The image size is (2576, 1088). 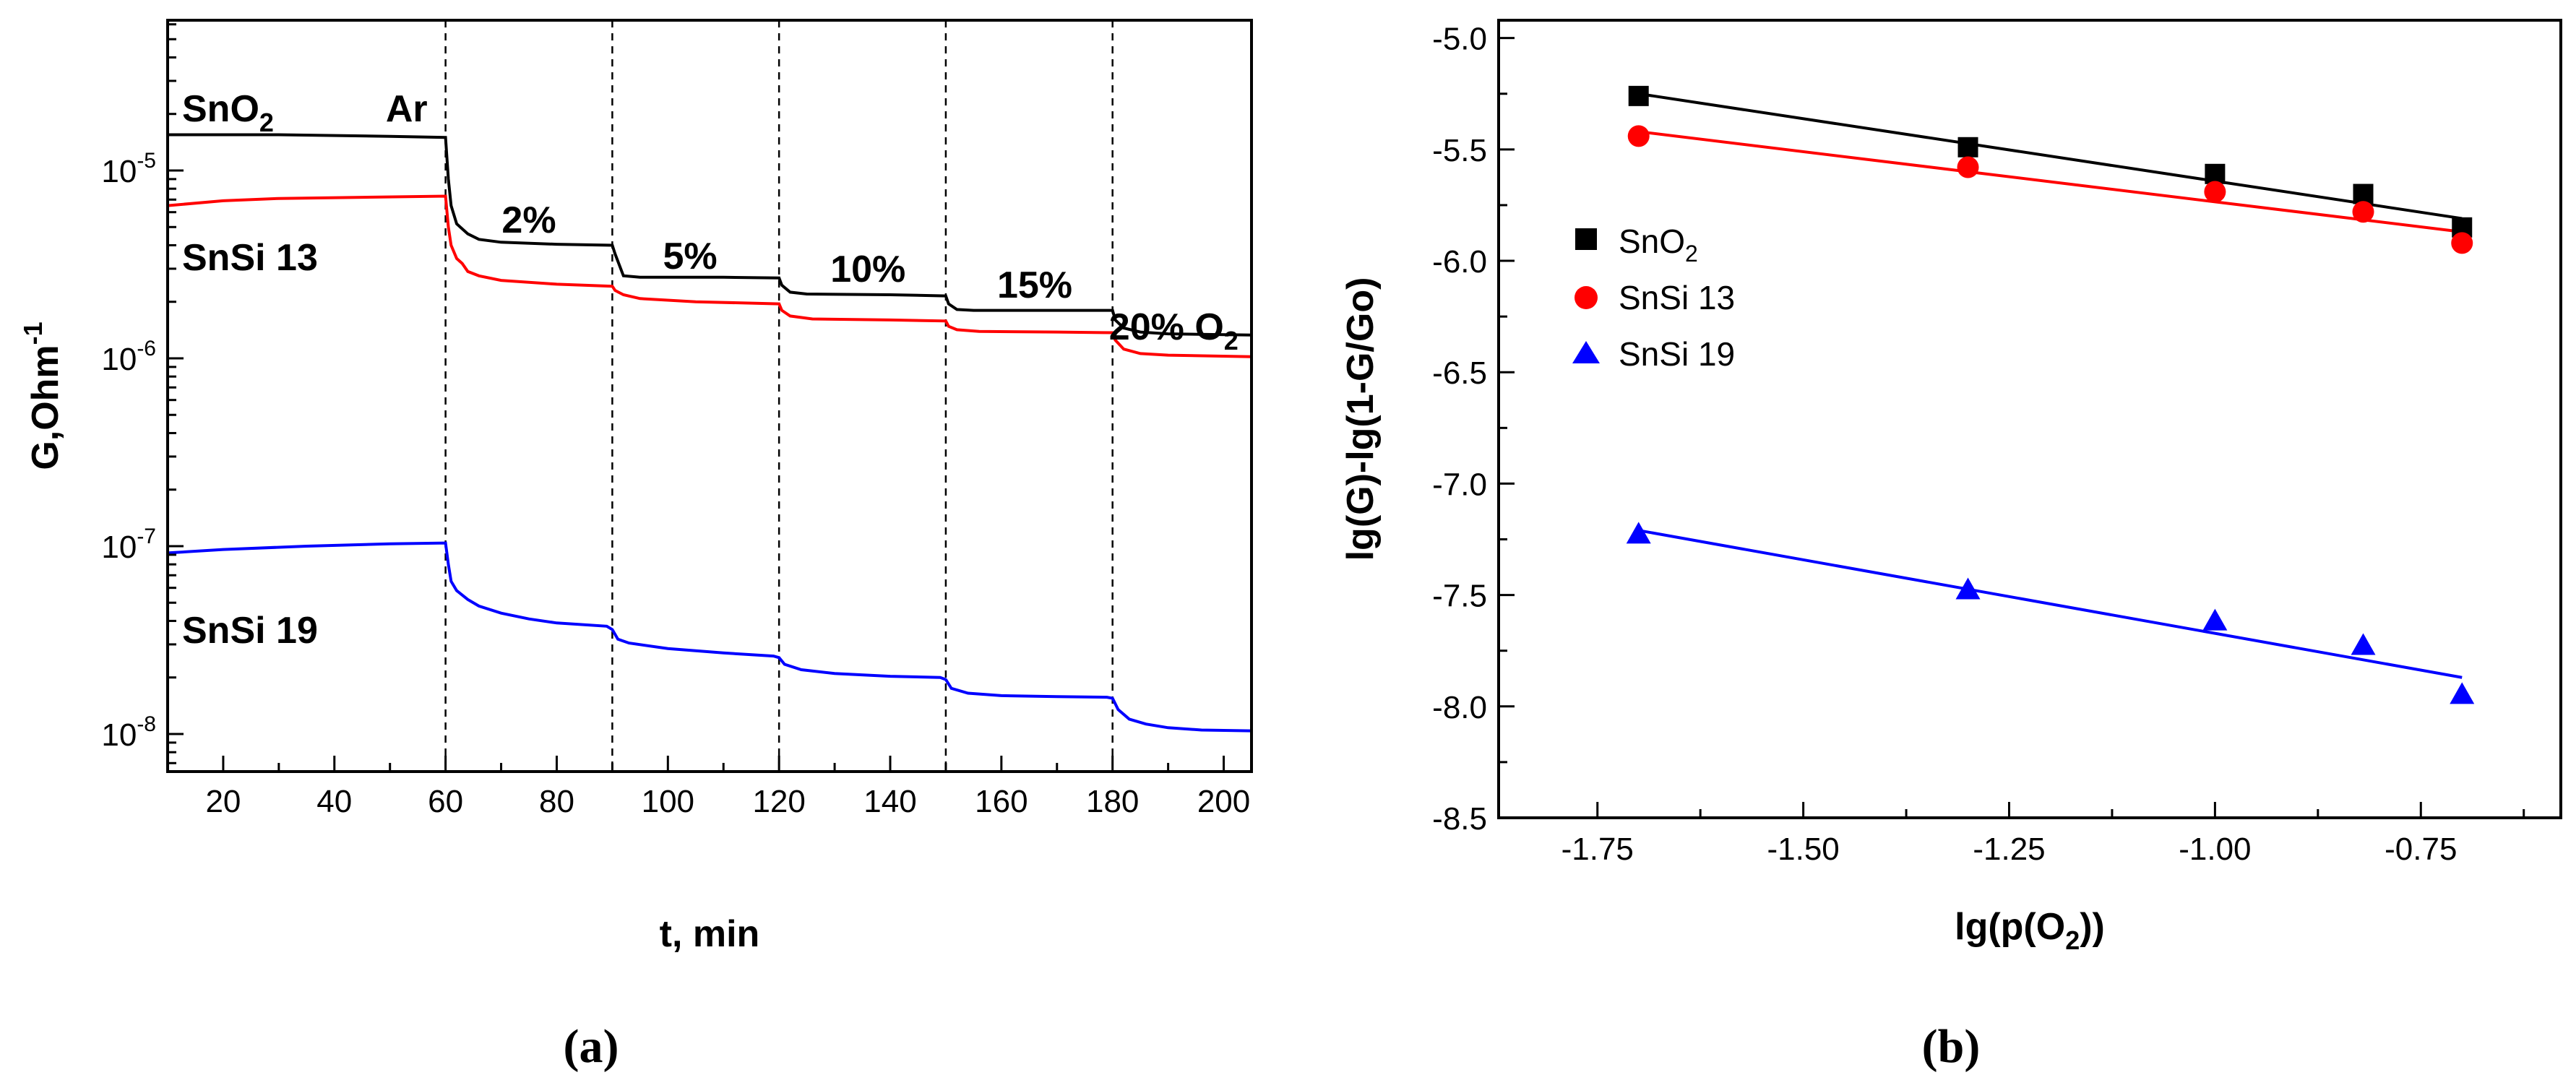 What do you see at coordinates (528, 220) in the screenshot?
I see `atmosphere-label-2pct: 2%` at bounding box center [528, 220].